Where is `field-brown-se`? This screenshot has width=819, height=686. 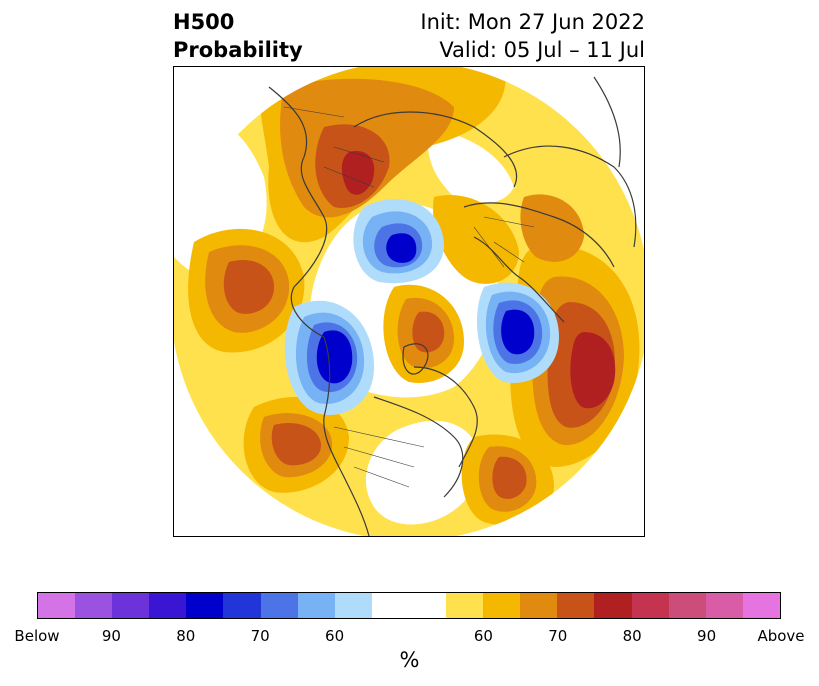 field-brown-se is located at coordinates (509, 477).